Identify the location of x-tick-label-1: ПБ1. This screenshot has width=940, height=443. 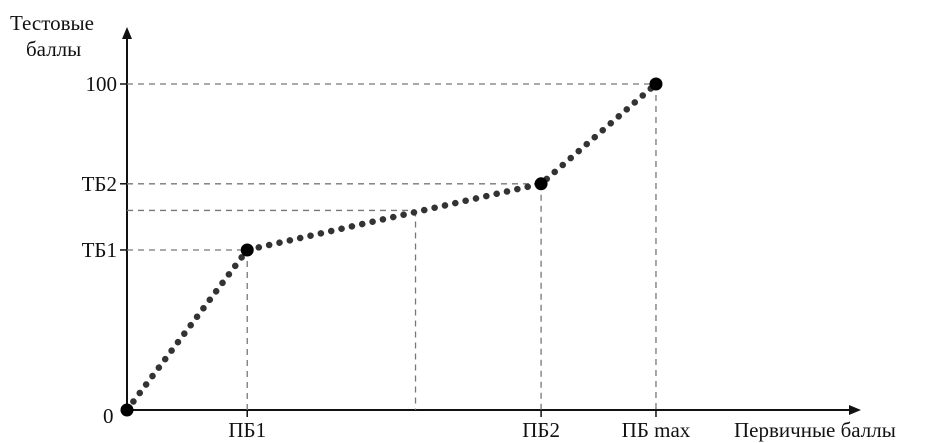
(247, 430).